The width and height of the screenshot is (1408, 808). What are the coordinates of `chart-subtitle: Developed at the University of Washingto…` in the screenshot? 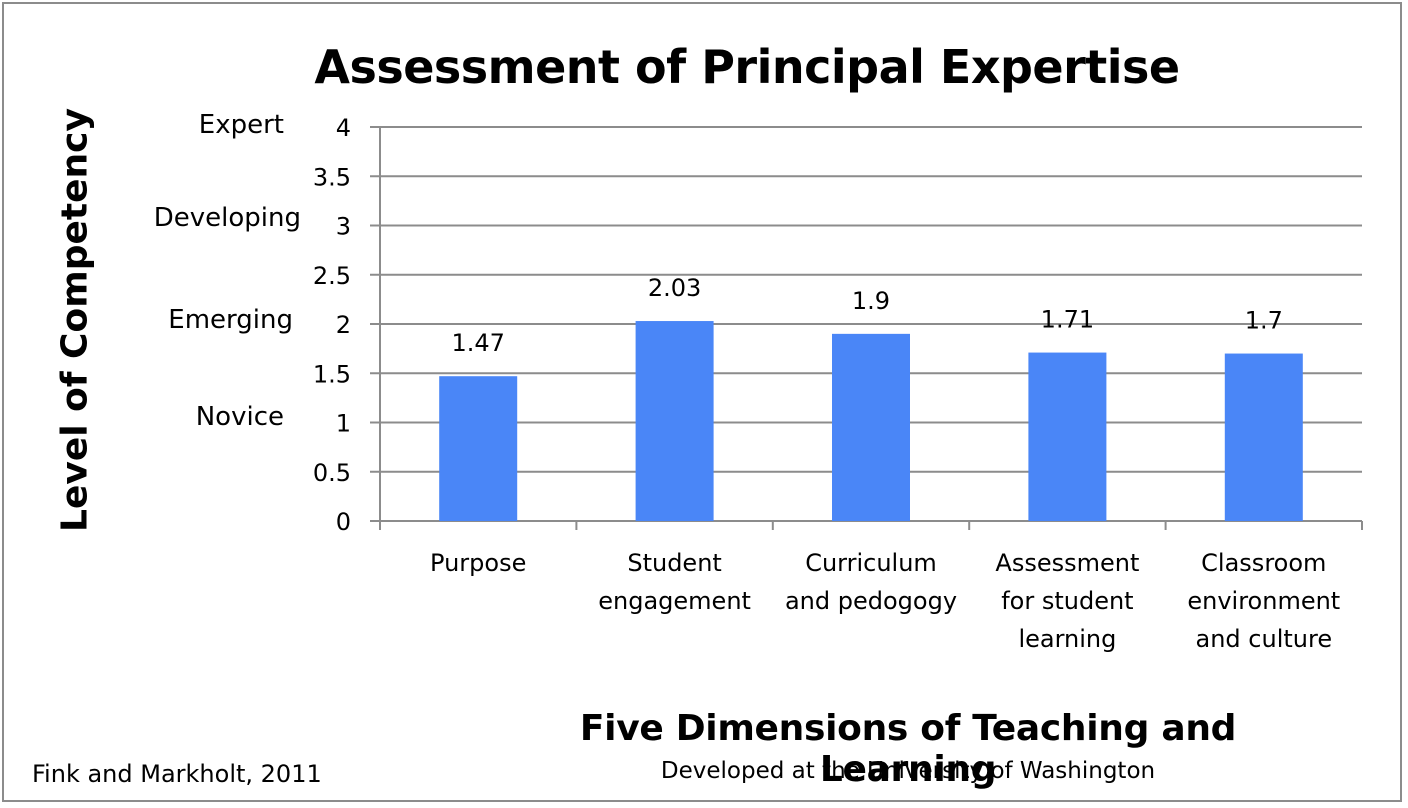 It's located at (908, 771).